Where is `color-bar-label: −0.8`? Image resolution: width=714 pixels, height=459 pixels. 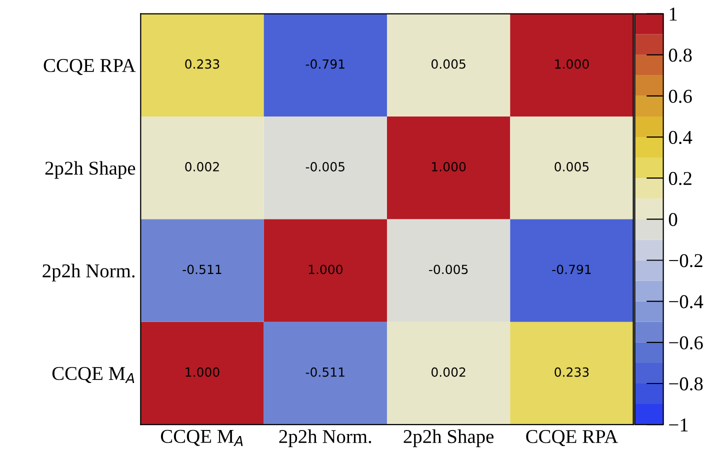
color-bar-label: −0.8 is located at coordinates (686, 384).